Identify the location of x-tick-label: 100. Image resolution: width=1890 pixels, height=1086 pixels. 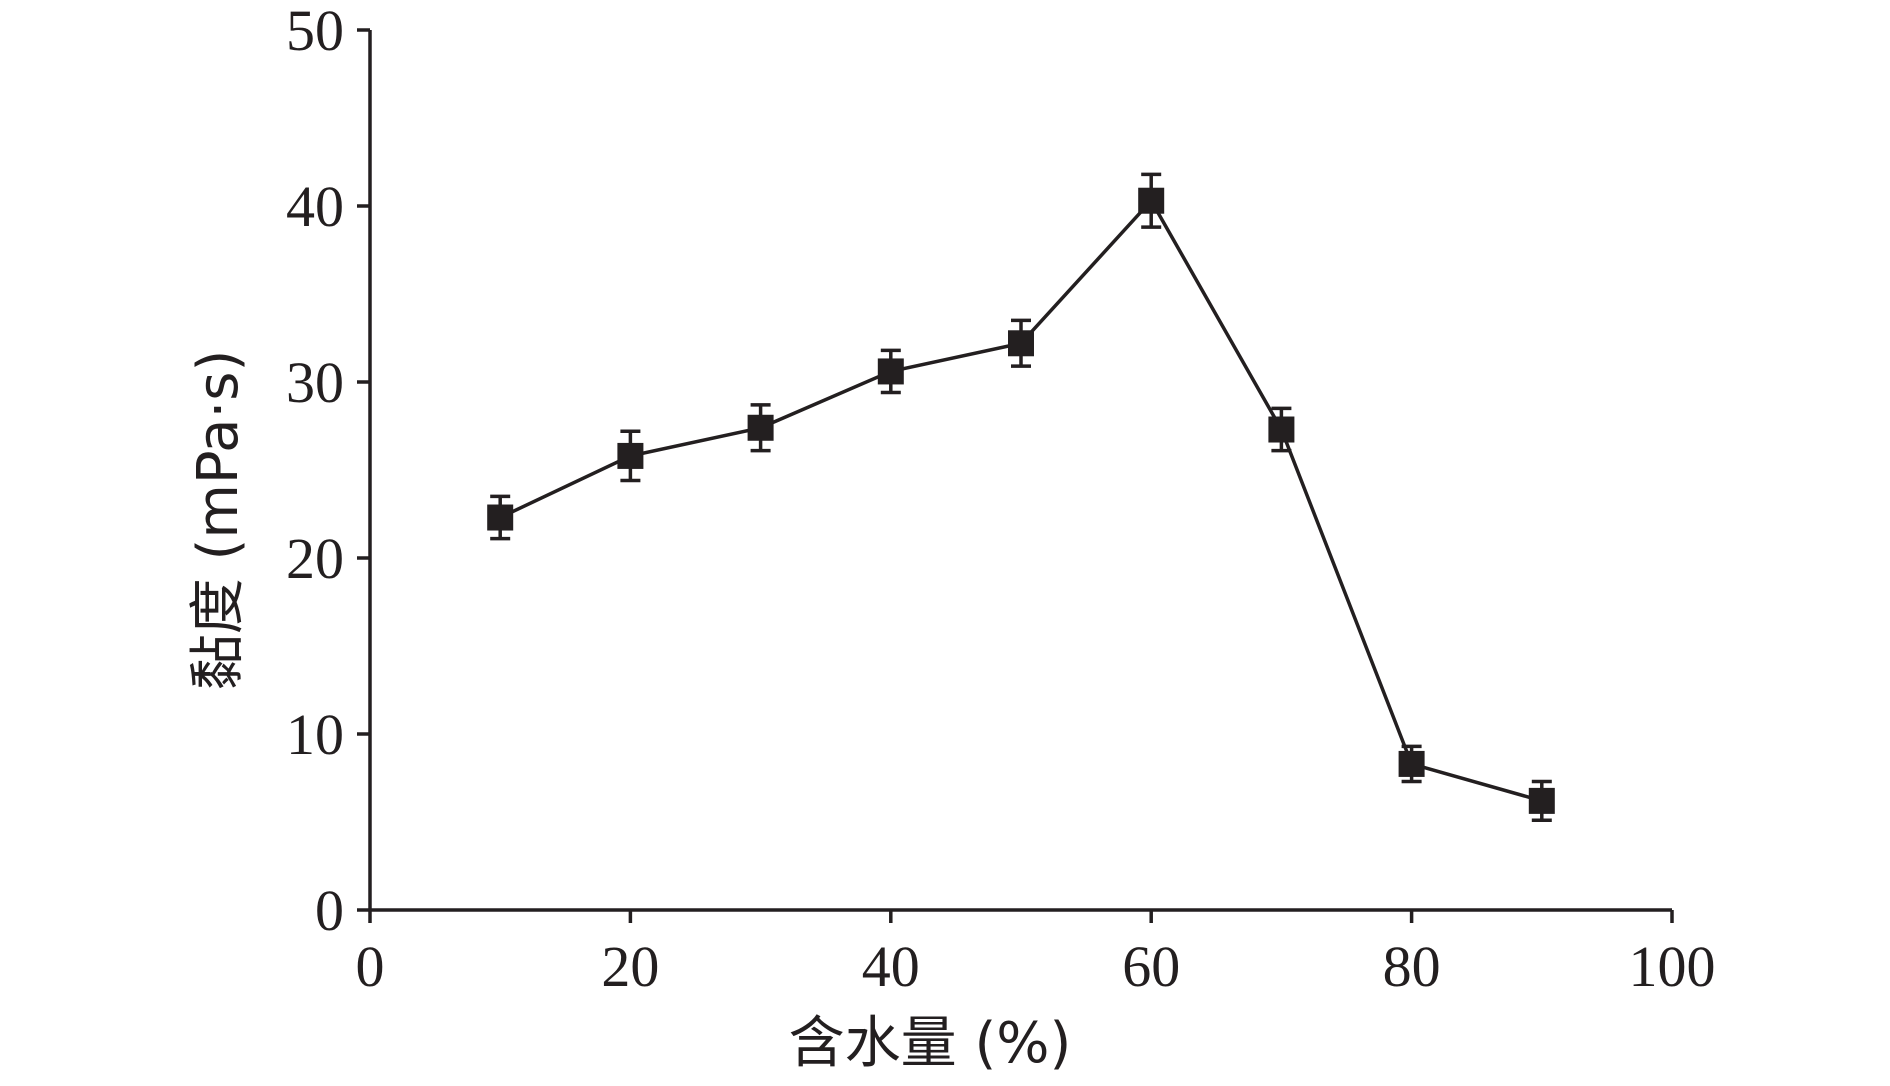
(1672, 966).